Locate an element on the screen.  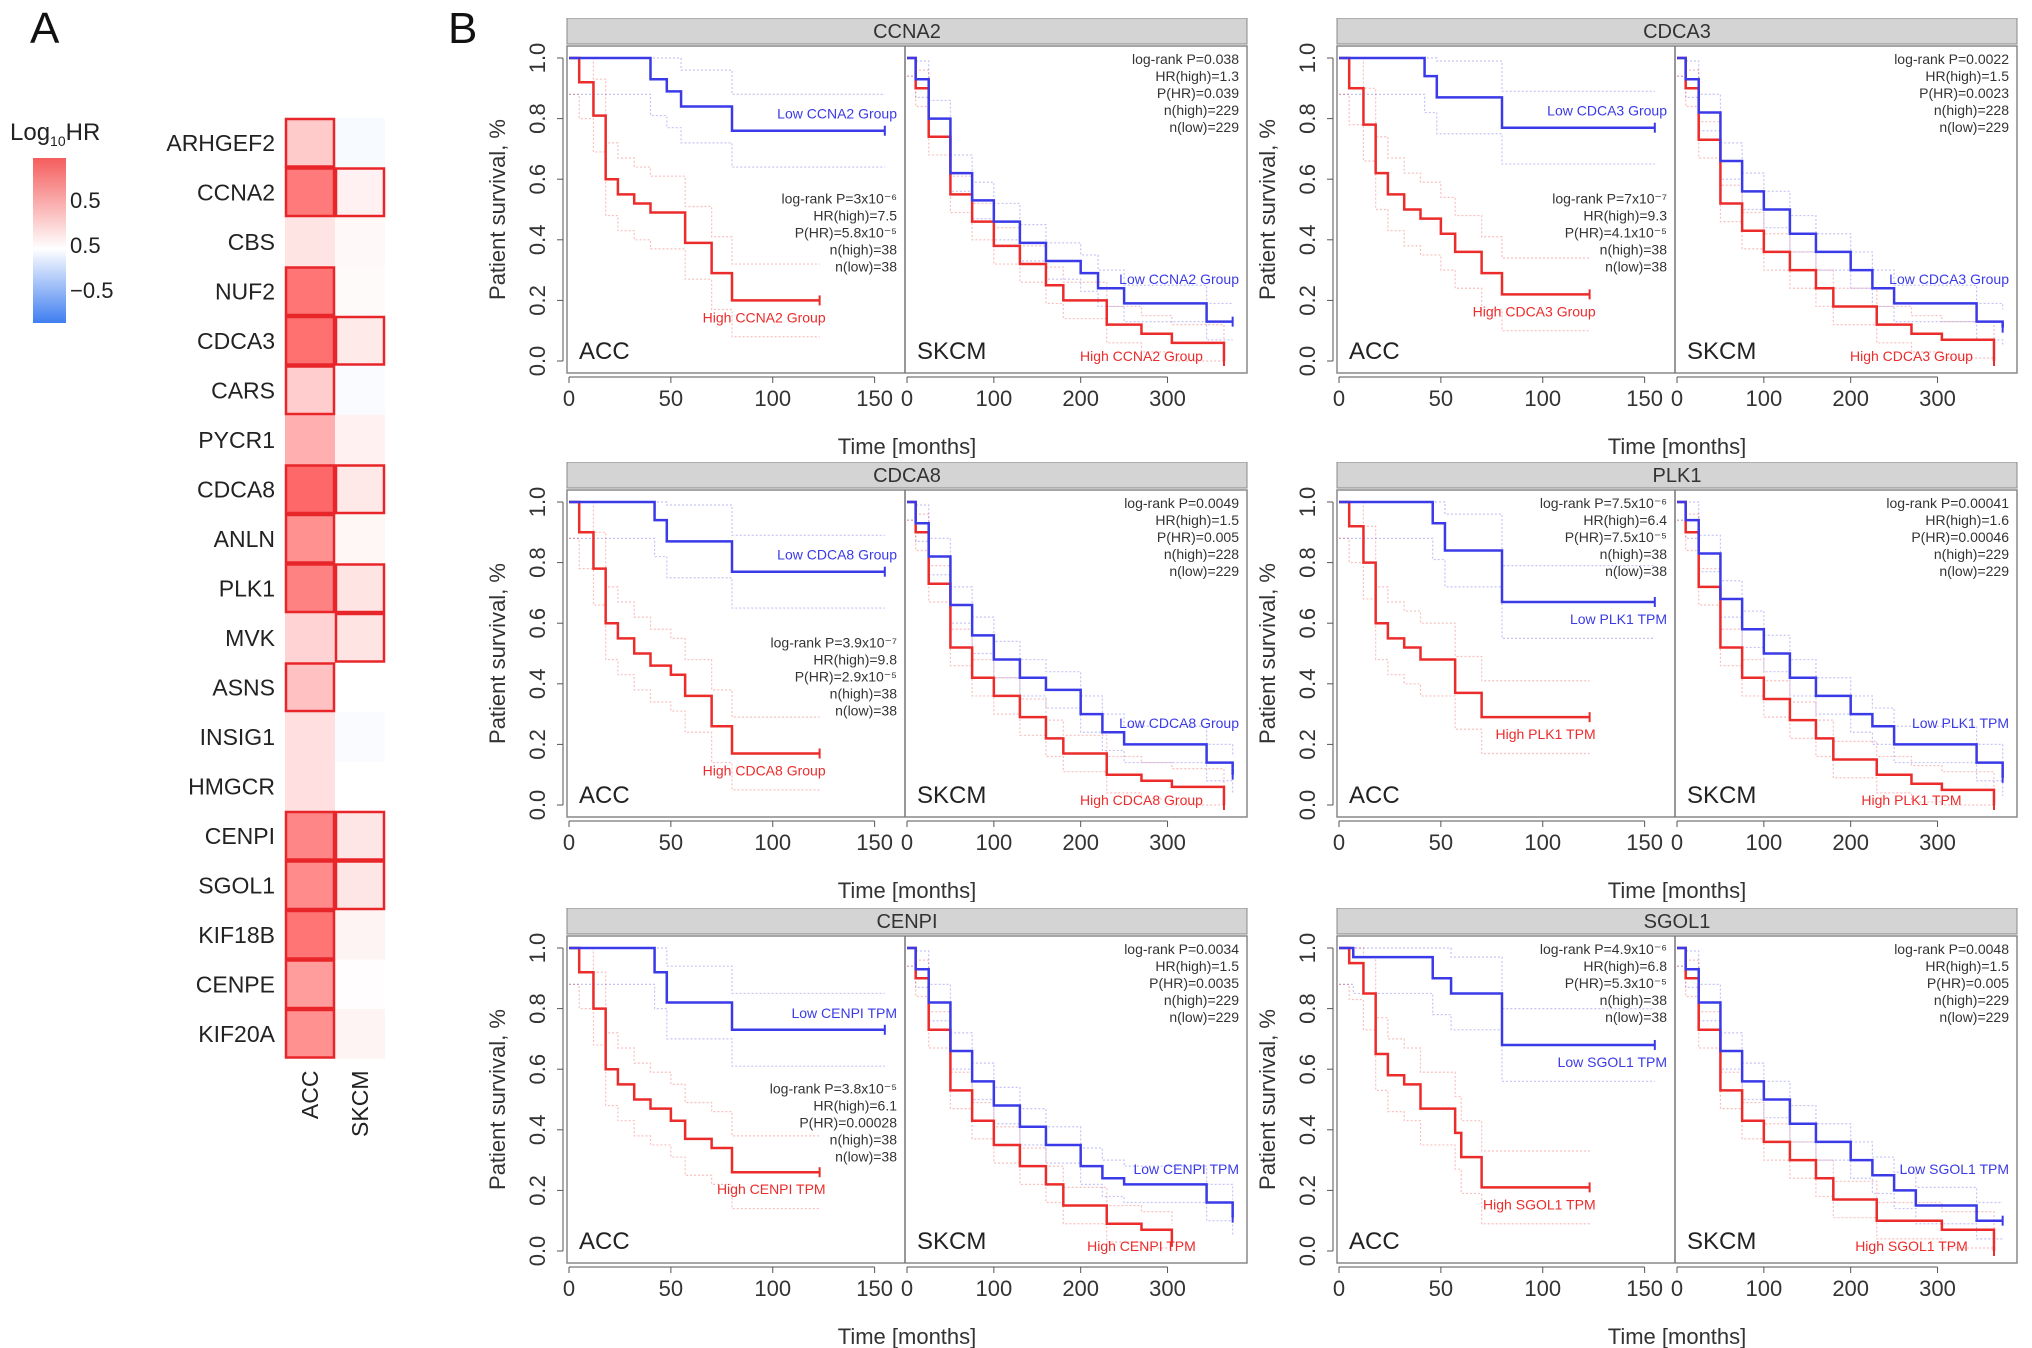
stats-text: HR(high)=1.3 is located at coordinates (1197, 76).